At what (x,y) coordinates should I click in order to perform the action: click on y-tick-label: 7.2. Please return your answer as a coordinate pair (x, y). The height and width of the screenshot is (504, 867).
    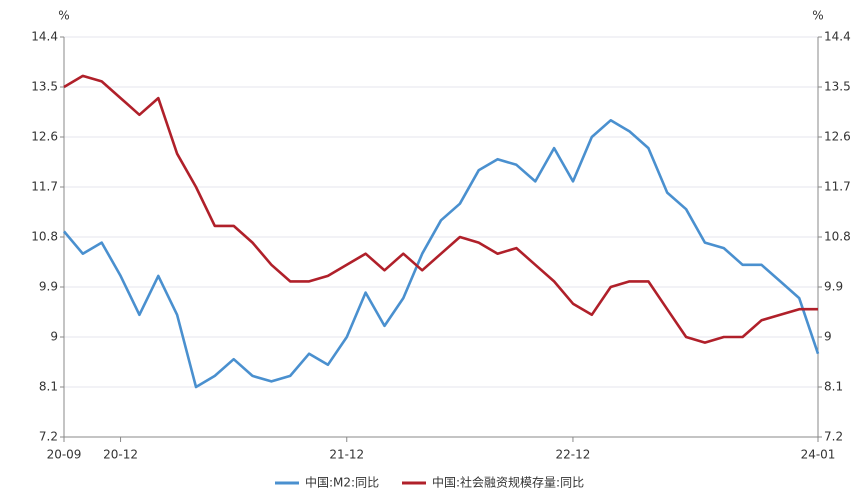
    Looking at the image, I should click on (48, 437).